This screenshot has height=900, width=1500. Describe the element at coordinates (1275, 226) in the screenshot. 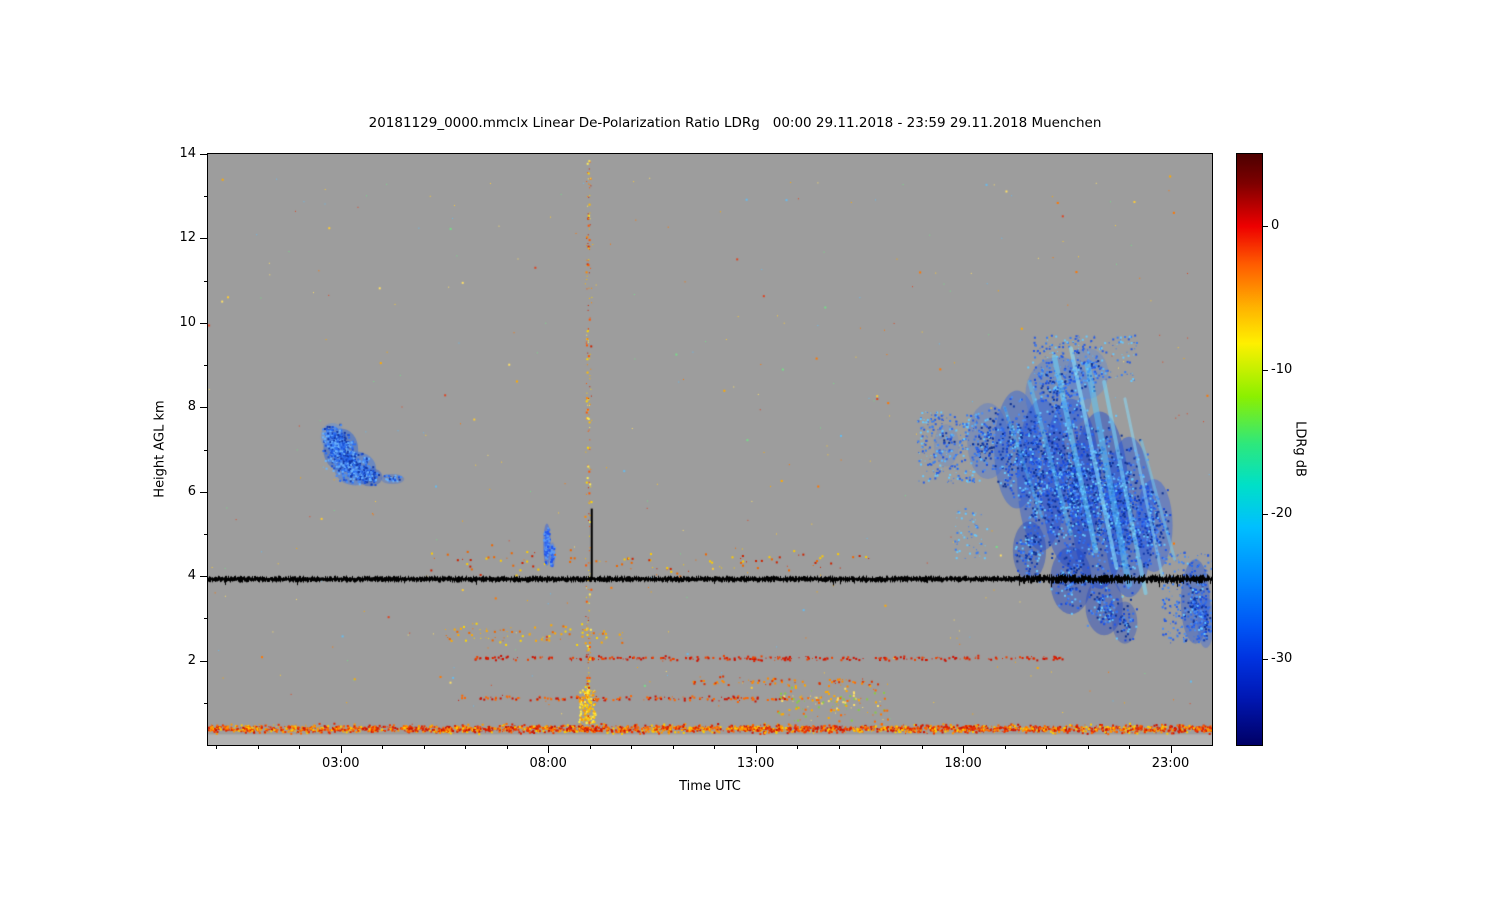

I see `colorbar-tick-label: 0` at that location.